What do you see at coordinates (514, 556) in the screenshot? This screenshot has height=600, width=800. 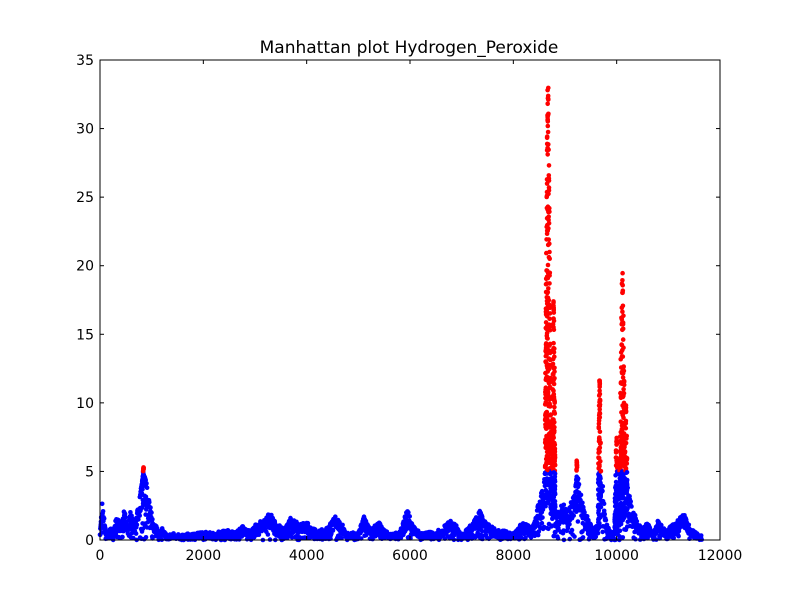 I see `x-tick-label: 8000` at bounding box center [514, 556].